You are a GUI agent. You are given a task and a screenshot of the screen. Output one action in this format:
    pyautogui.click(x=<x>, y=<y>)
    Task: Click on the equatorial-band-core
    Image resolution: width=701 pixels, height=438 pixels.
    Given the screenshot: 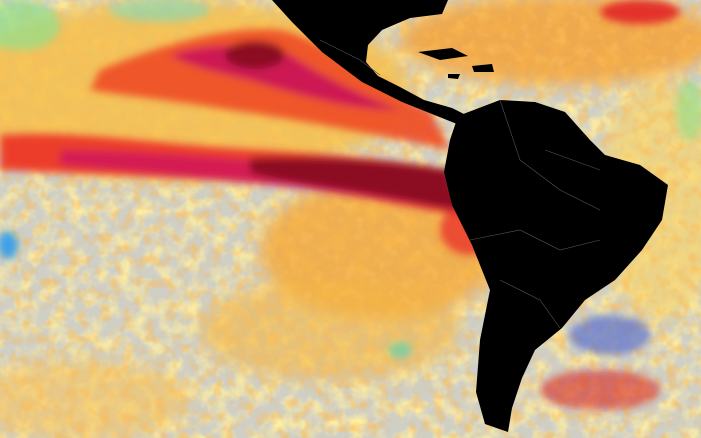 What is the action you would take?
    pyautogui.click(x=261, y=181)
    